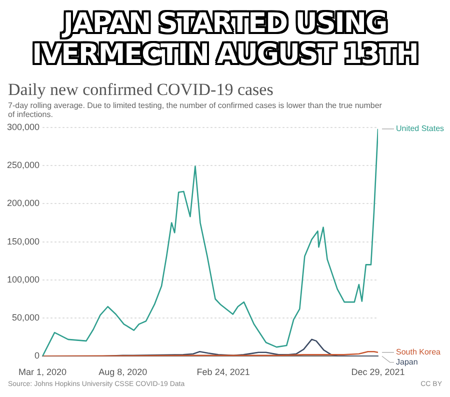 This screenshot has height=397, width=450. I want to click on text: Japan, so click(407, 362).